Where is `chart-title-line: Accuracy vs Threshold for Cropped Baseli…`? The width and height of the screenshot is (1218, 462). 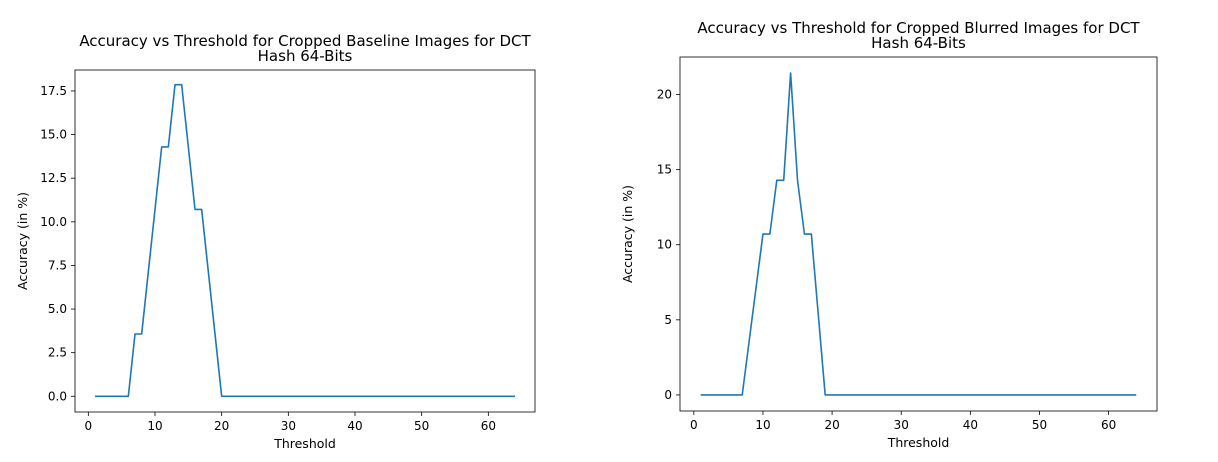 chart-title-line: Accuracy vs Threshold for Cropped Baseli… is located at coordinates (305, 41).